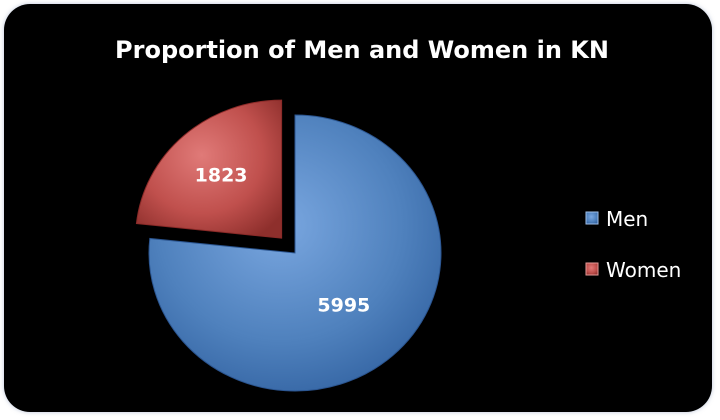  I want to click on data-label-men: 5995, so click(343, 305).